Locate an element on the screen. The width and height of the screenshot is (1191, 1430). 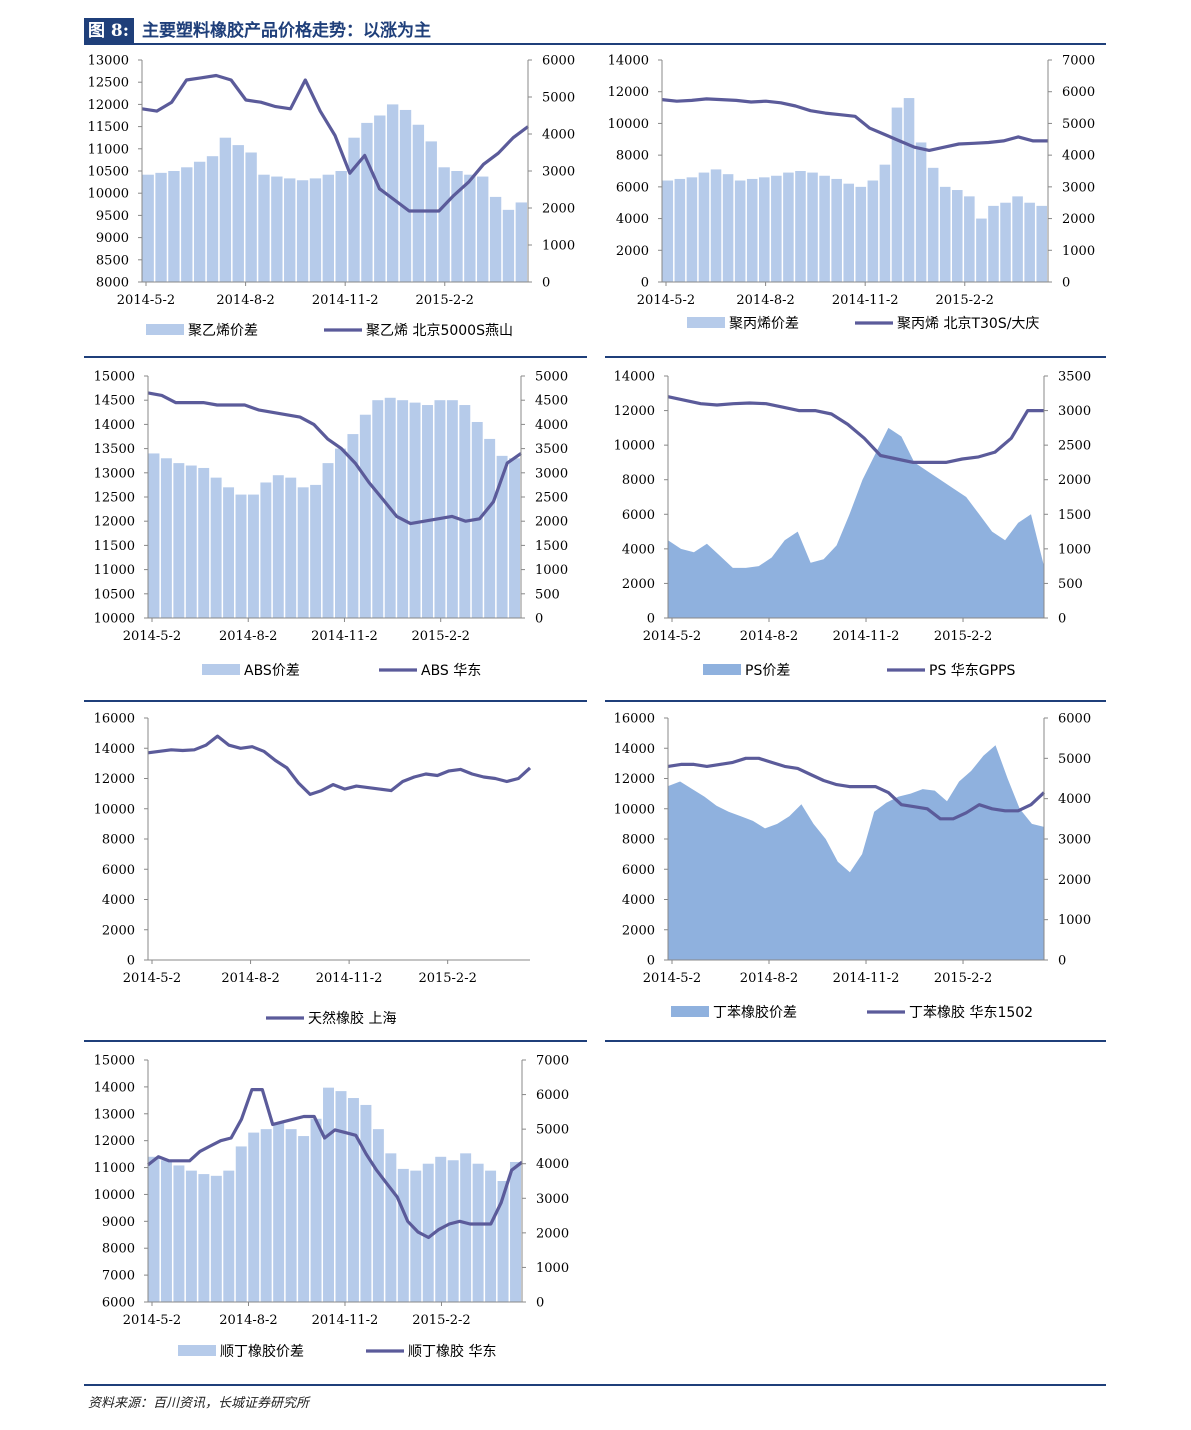
y-tick-label: 12500 is located at coordinates (108, 83).